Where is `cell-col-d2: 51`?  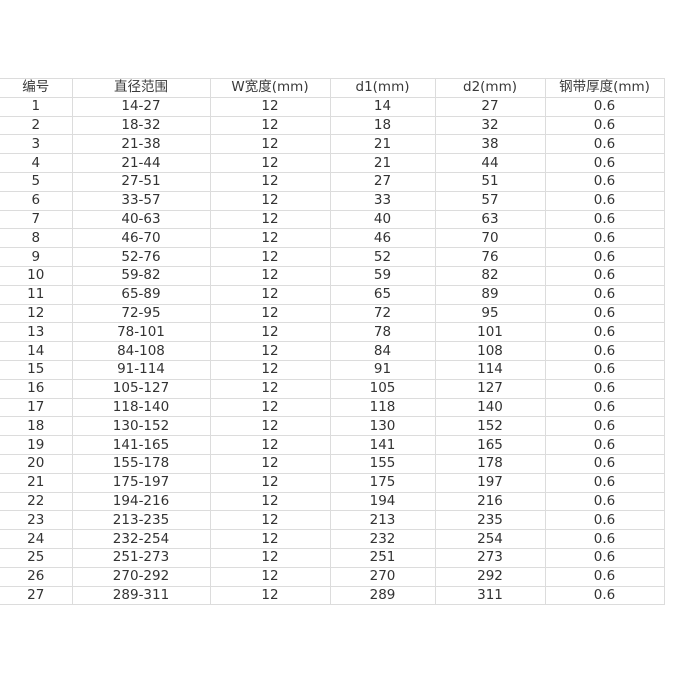 cell-col-d2: 51 is located at coordinates (490, 181).